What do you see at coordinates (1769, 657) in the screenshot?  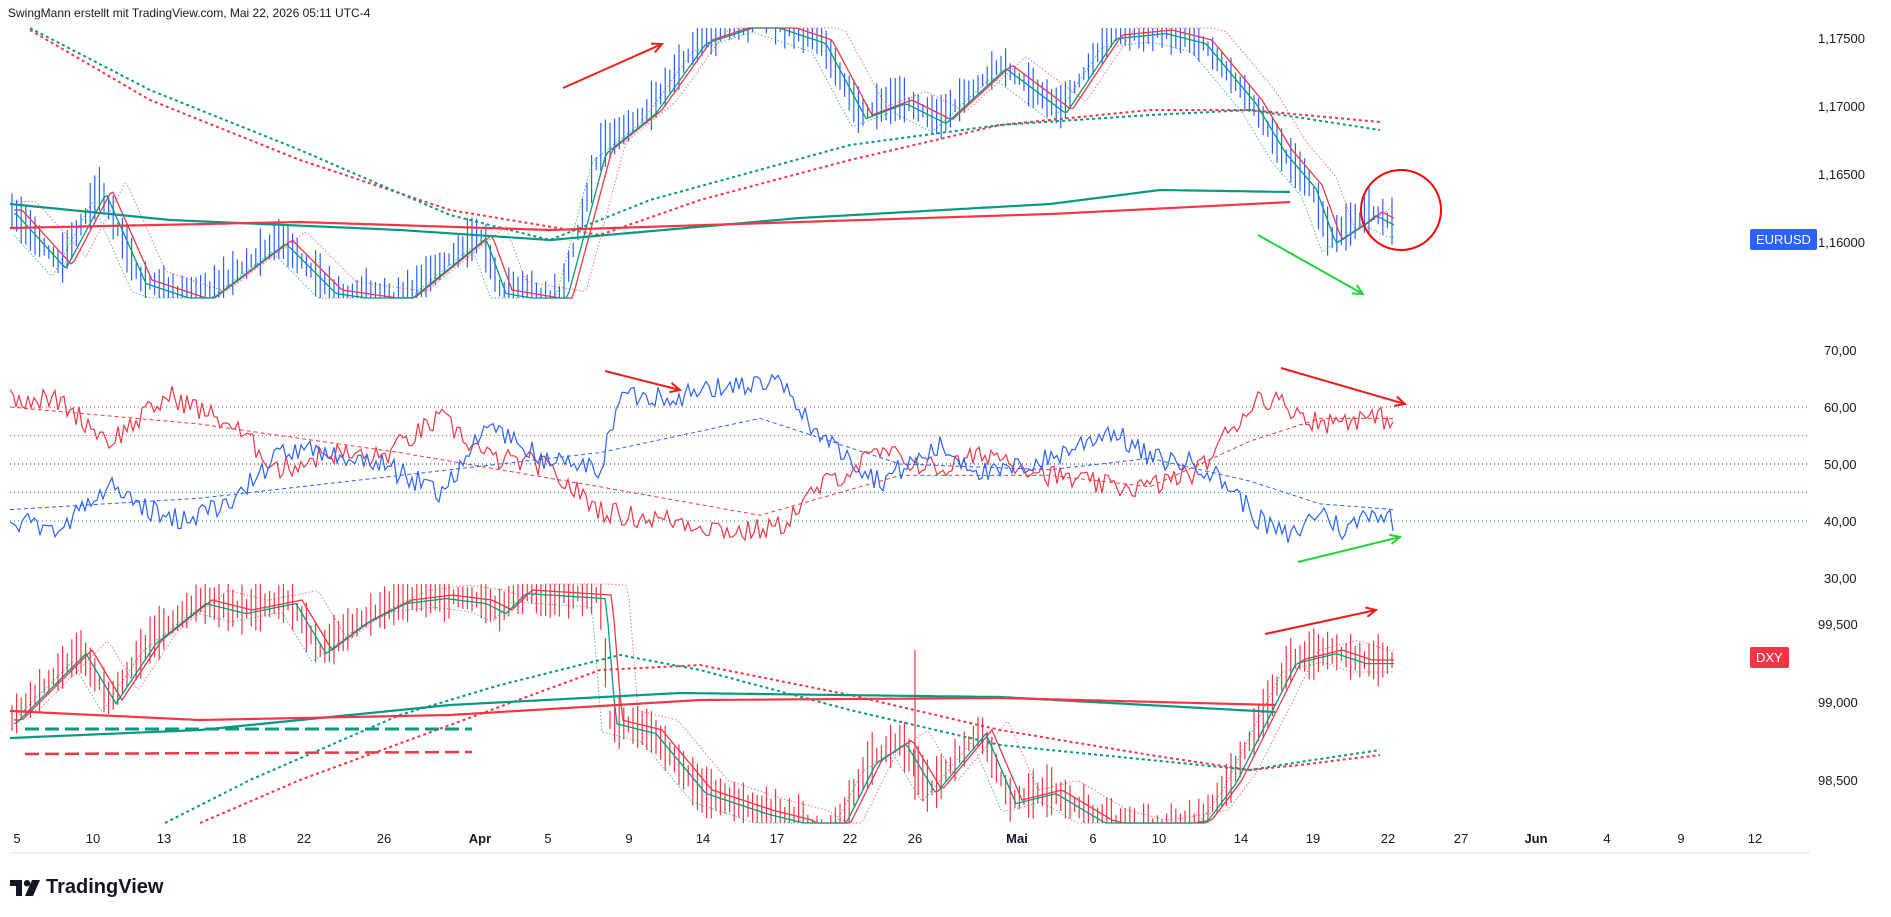 I see `dxy-price-badge: DXY` at bounding box center [1769, 657].